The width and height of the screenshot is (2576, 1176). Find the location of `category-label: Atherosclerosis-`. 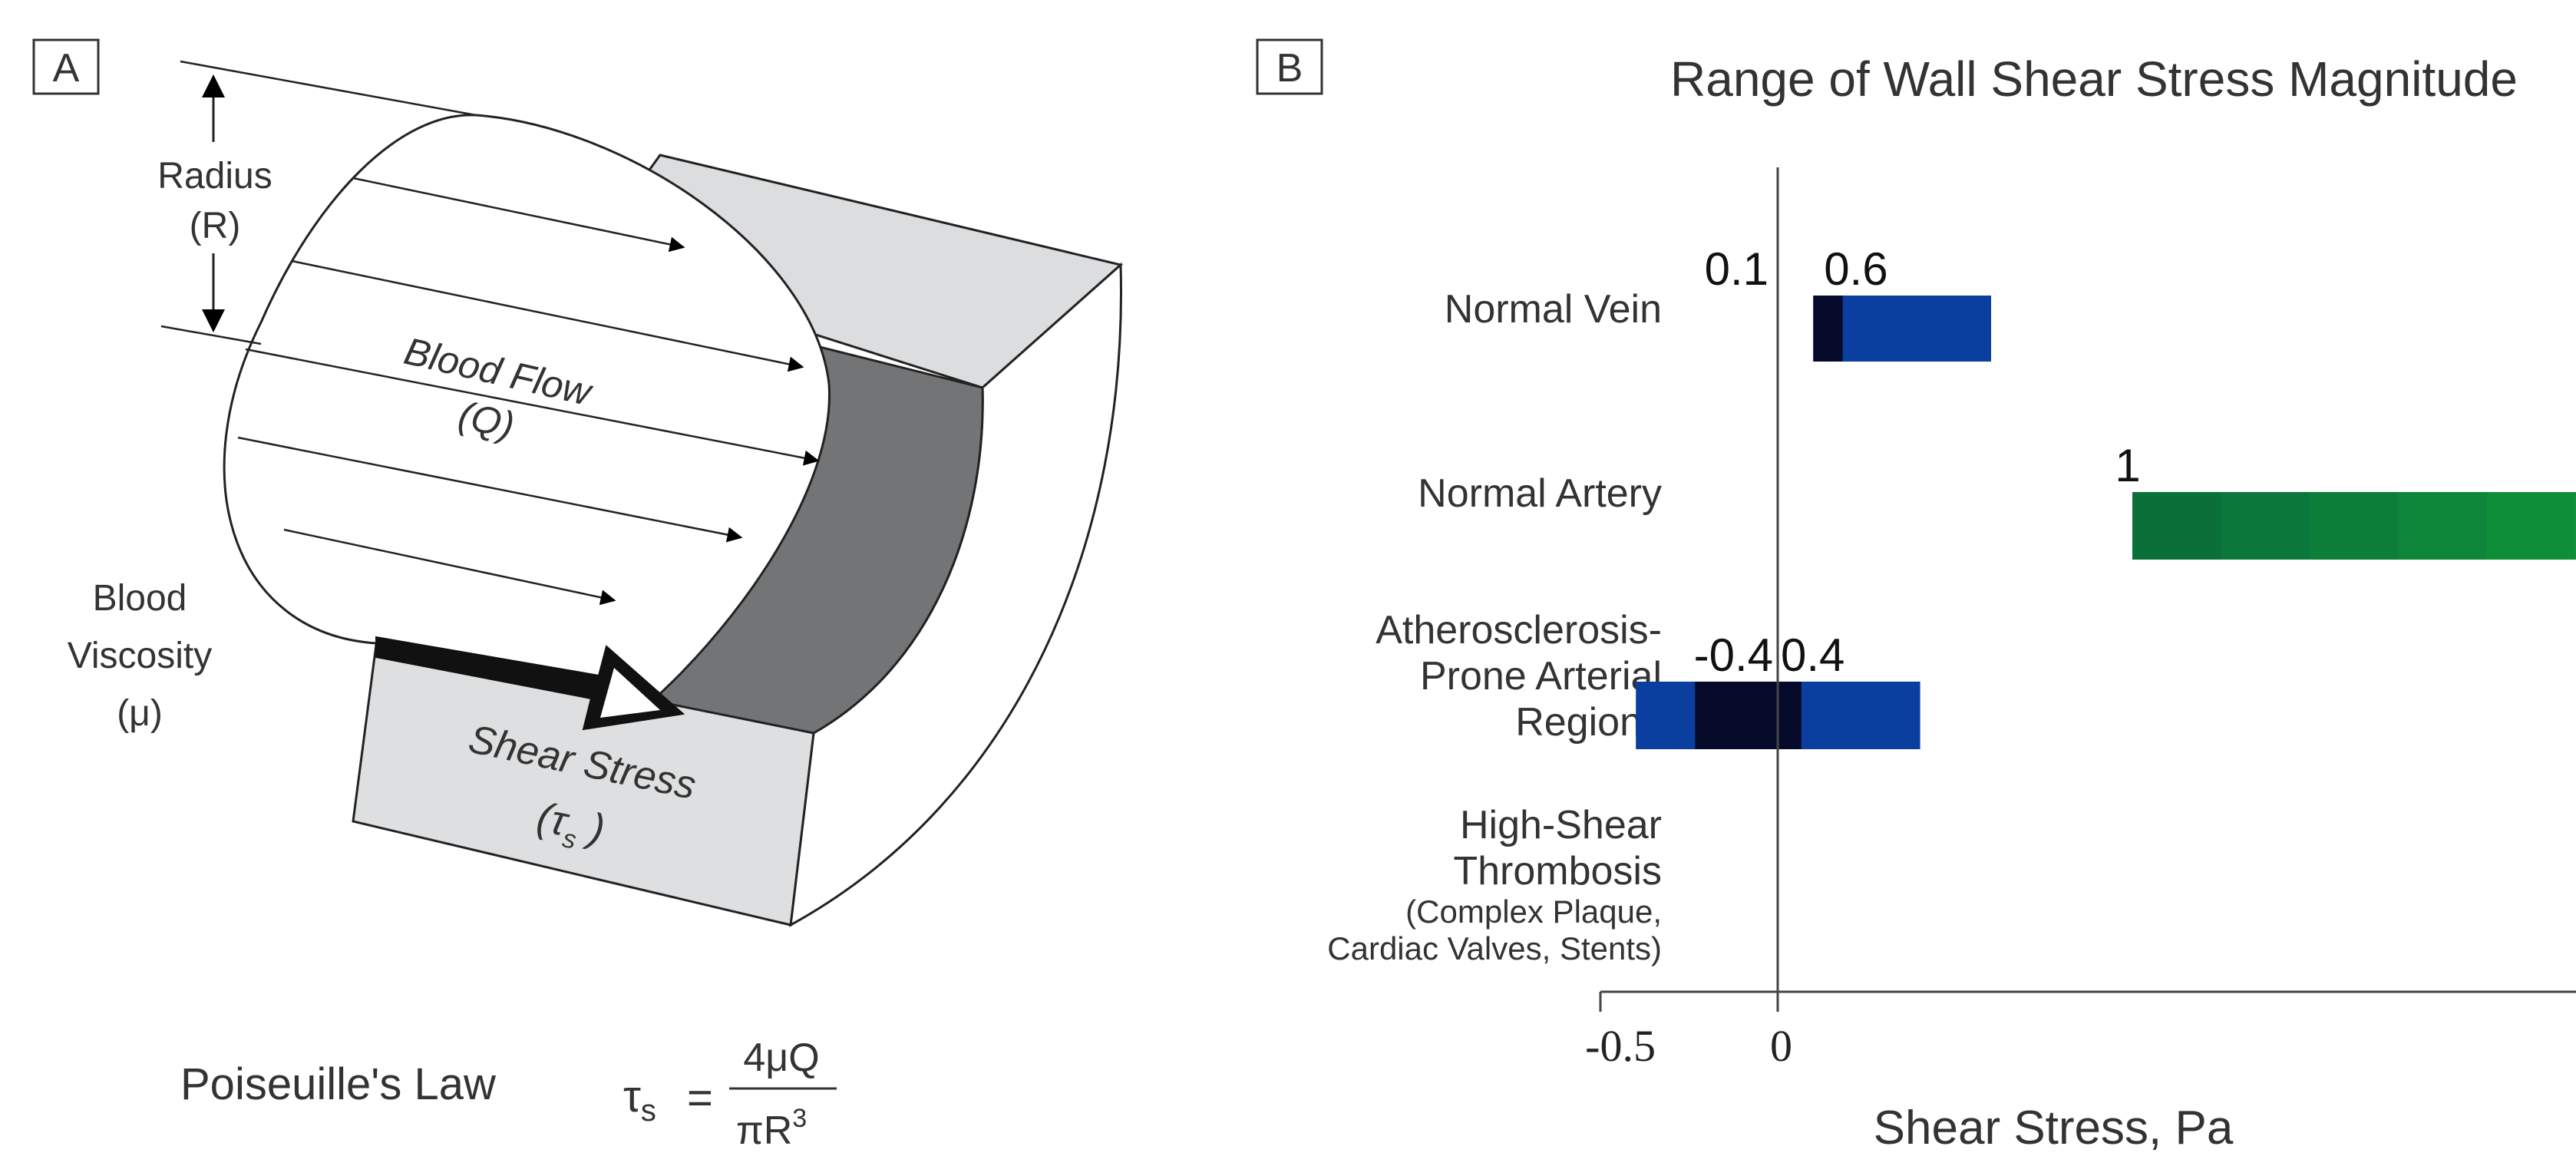

category-label: Atherosclerosis- is located at coordinates (1519, 630).